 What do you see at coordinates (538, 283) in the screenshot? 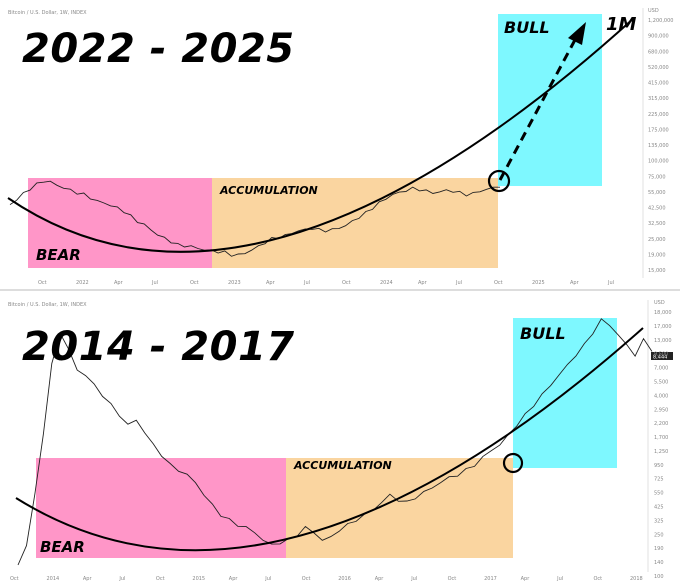
I see `x-tick-label: 2025` at bounding box center [538, 283].